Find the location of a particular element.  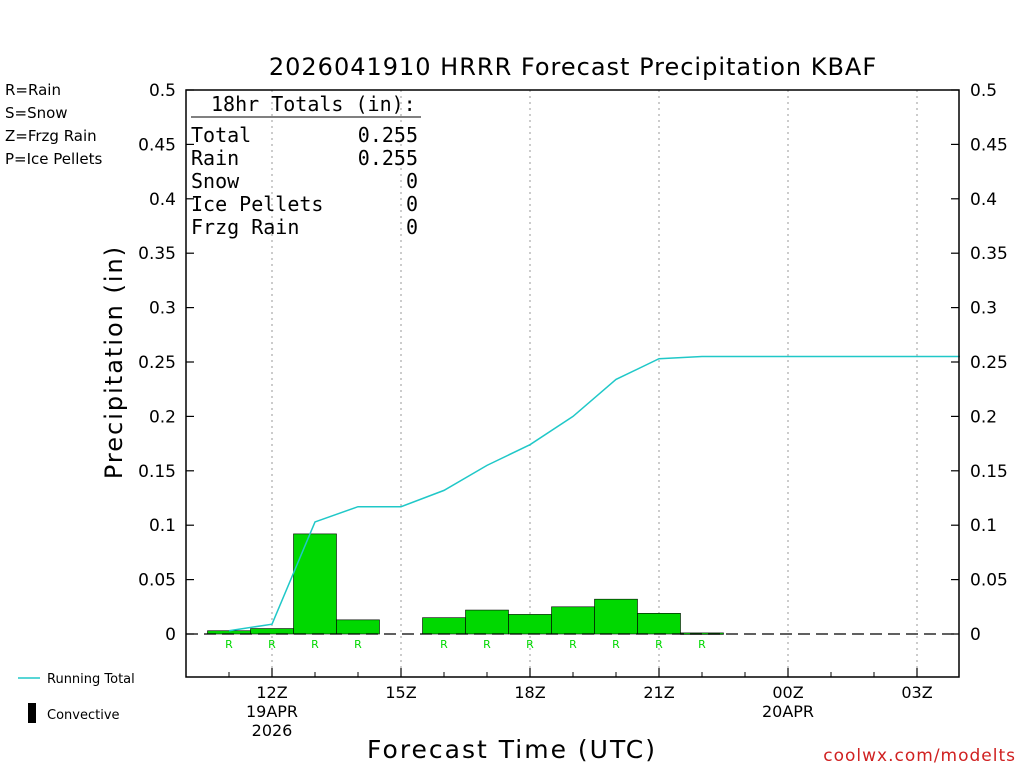

y-tick-label-right-7: 0.35 is located at coordinates (989, 254).